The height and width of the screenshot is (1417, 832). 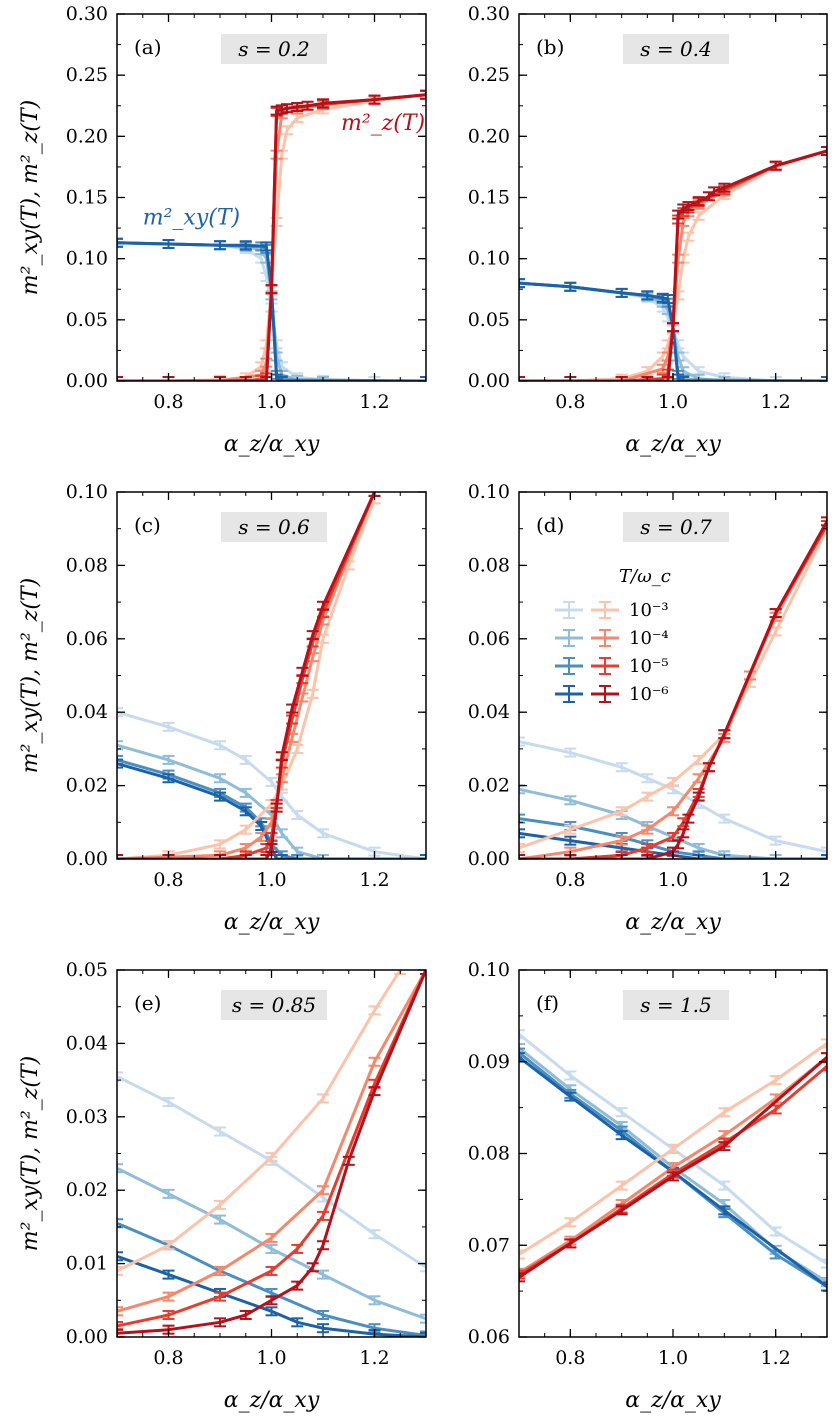 What do you see at coordinates (776, 880) in the screenshot?
I see `x-tick-label: 1.2` at bounding box center [776, 880].